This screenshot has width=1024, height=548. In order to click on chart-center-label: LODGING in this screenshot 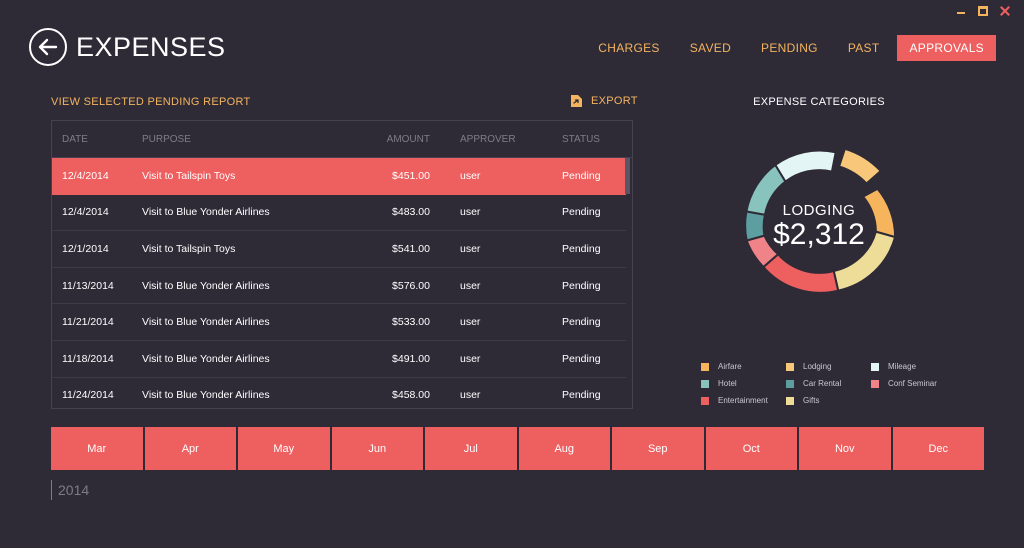, I will do `click(819, 210)`.